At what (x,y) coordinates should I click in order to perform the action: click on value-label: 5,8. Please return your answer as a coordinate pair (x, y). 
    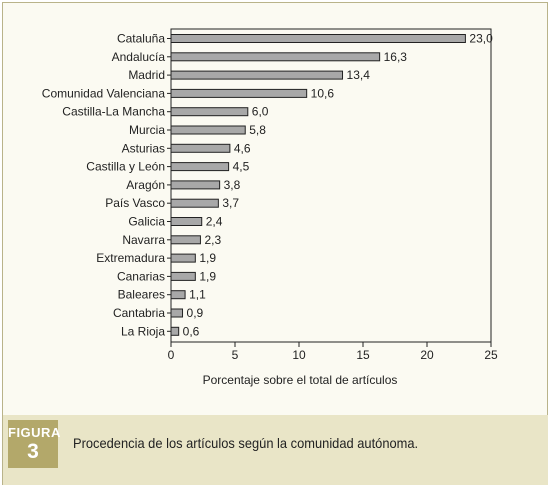
    Looking at the image, I should click on (257, 130).